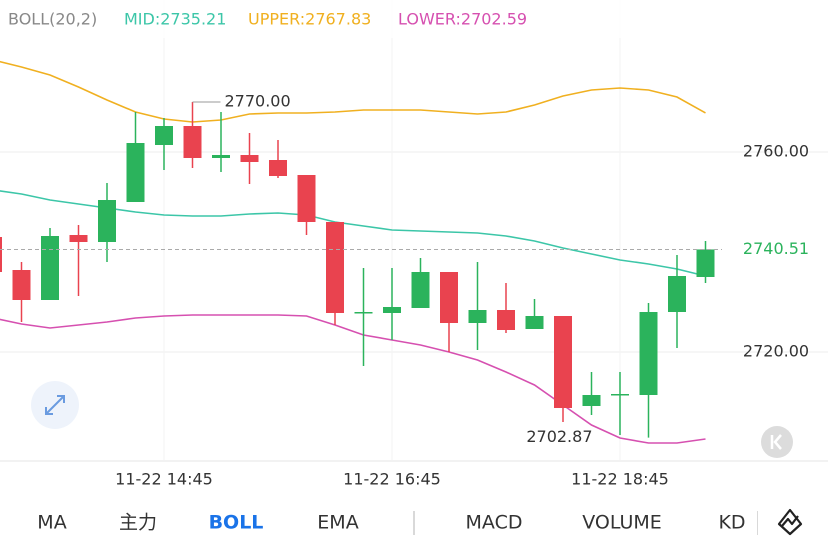 Image resolution: width=828 pixels, height=550 pixels. What do you see at coordinates (776, 351) in the screenshot?
I see `y-tick-label: 2720.00` at bounding box center [776, 351].